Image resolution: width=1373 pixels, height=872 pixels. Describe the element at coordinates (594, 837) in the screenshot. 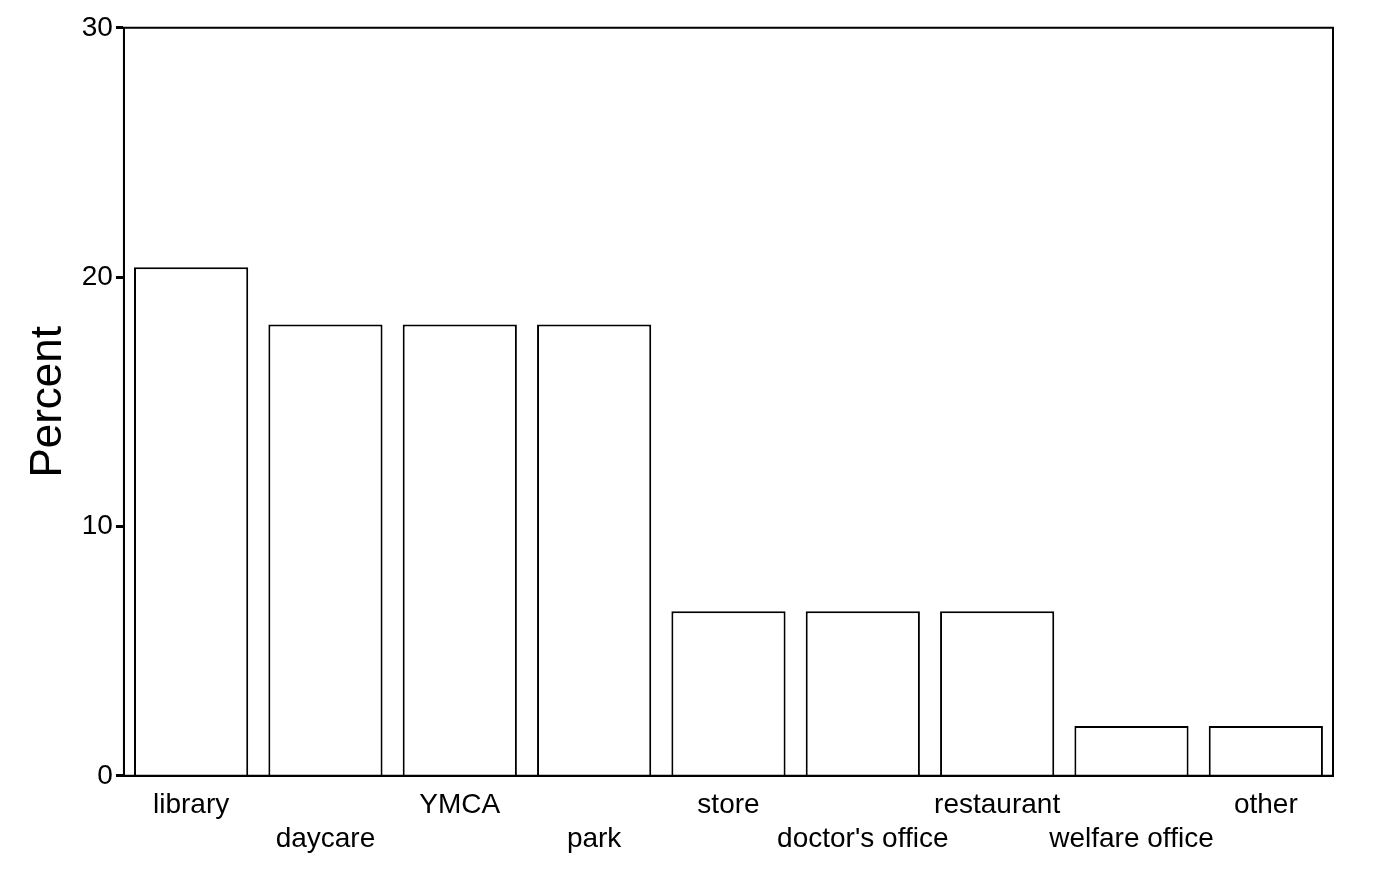

I see `x-tick-label: park` at that location.